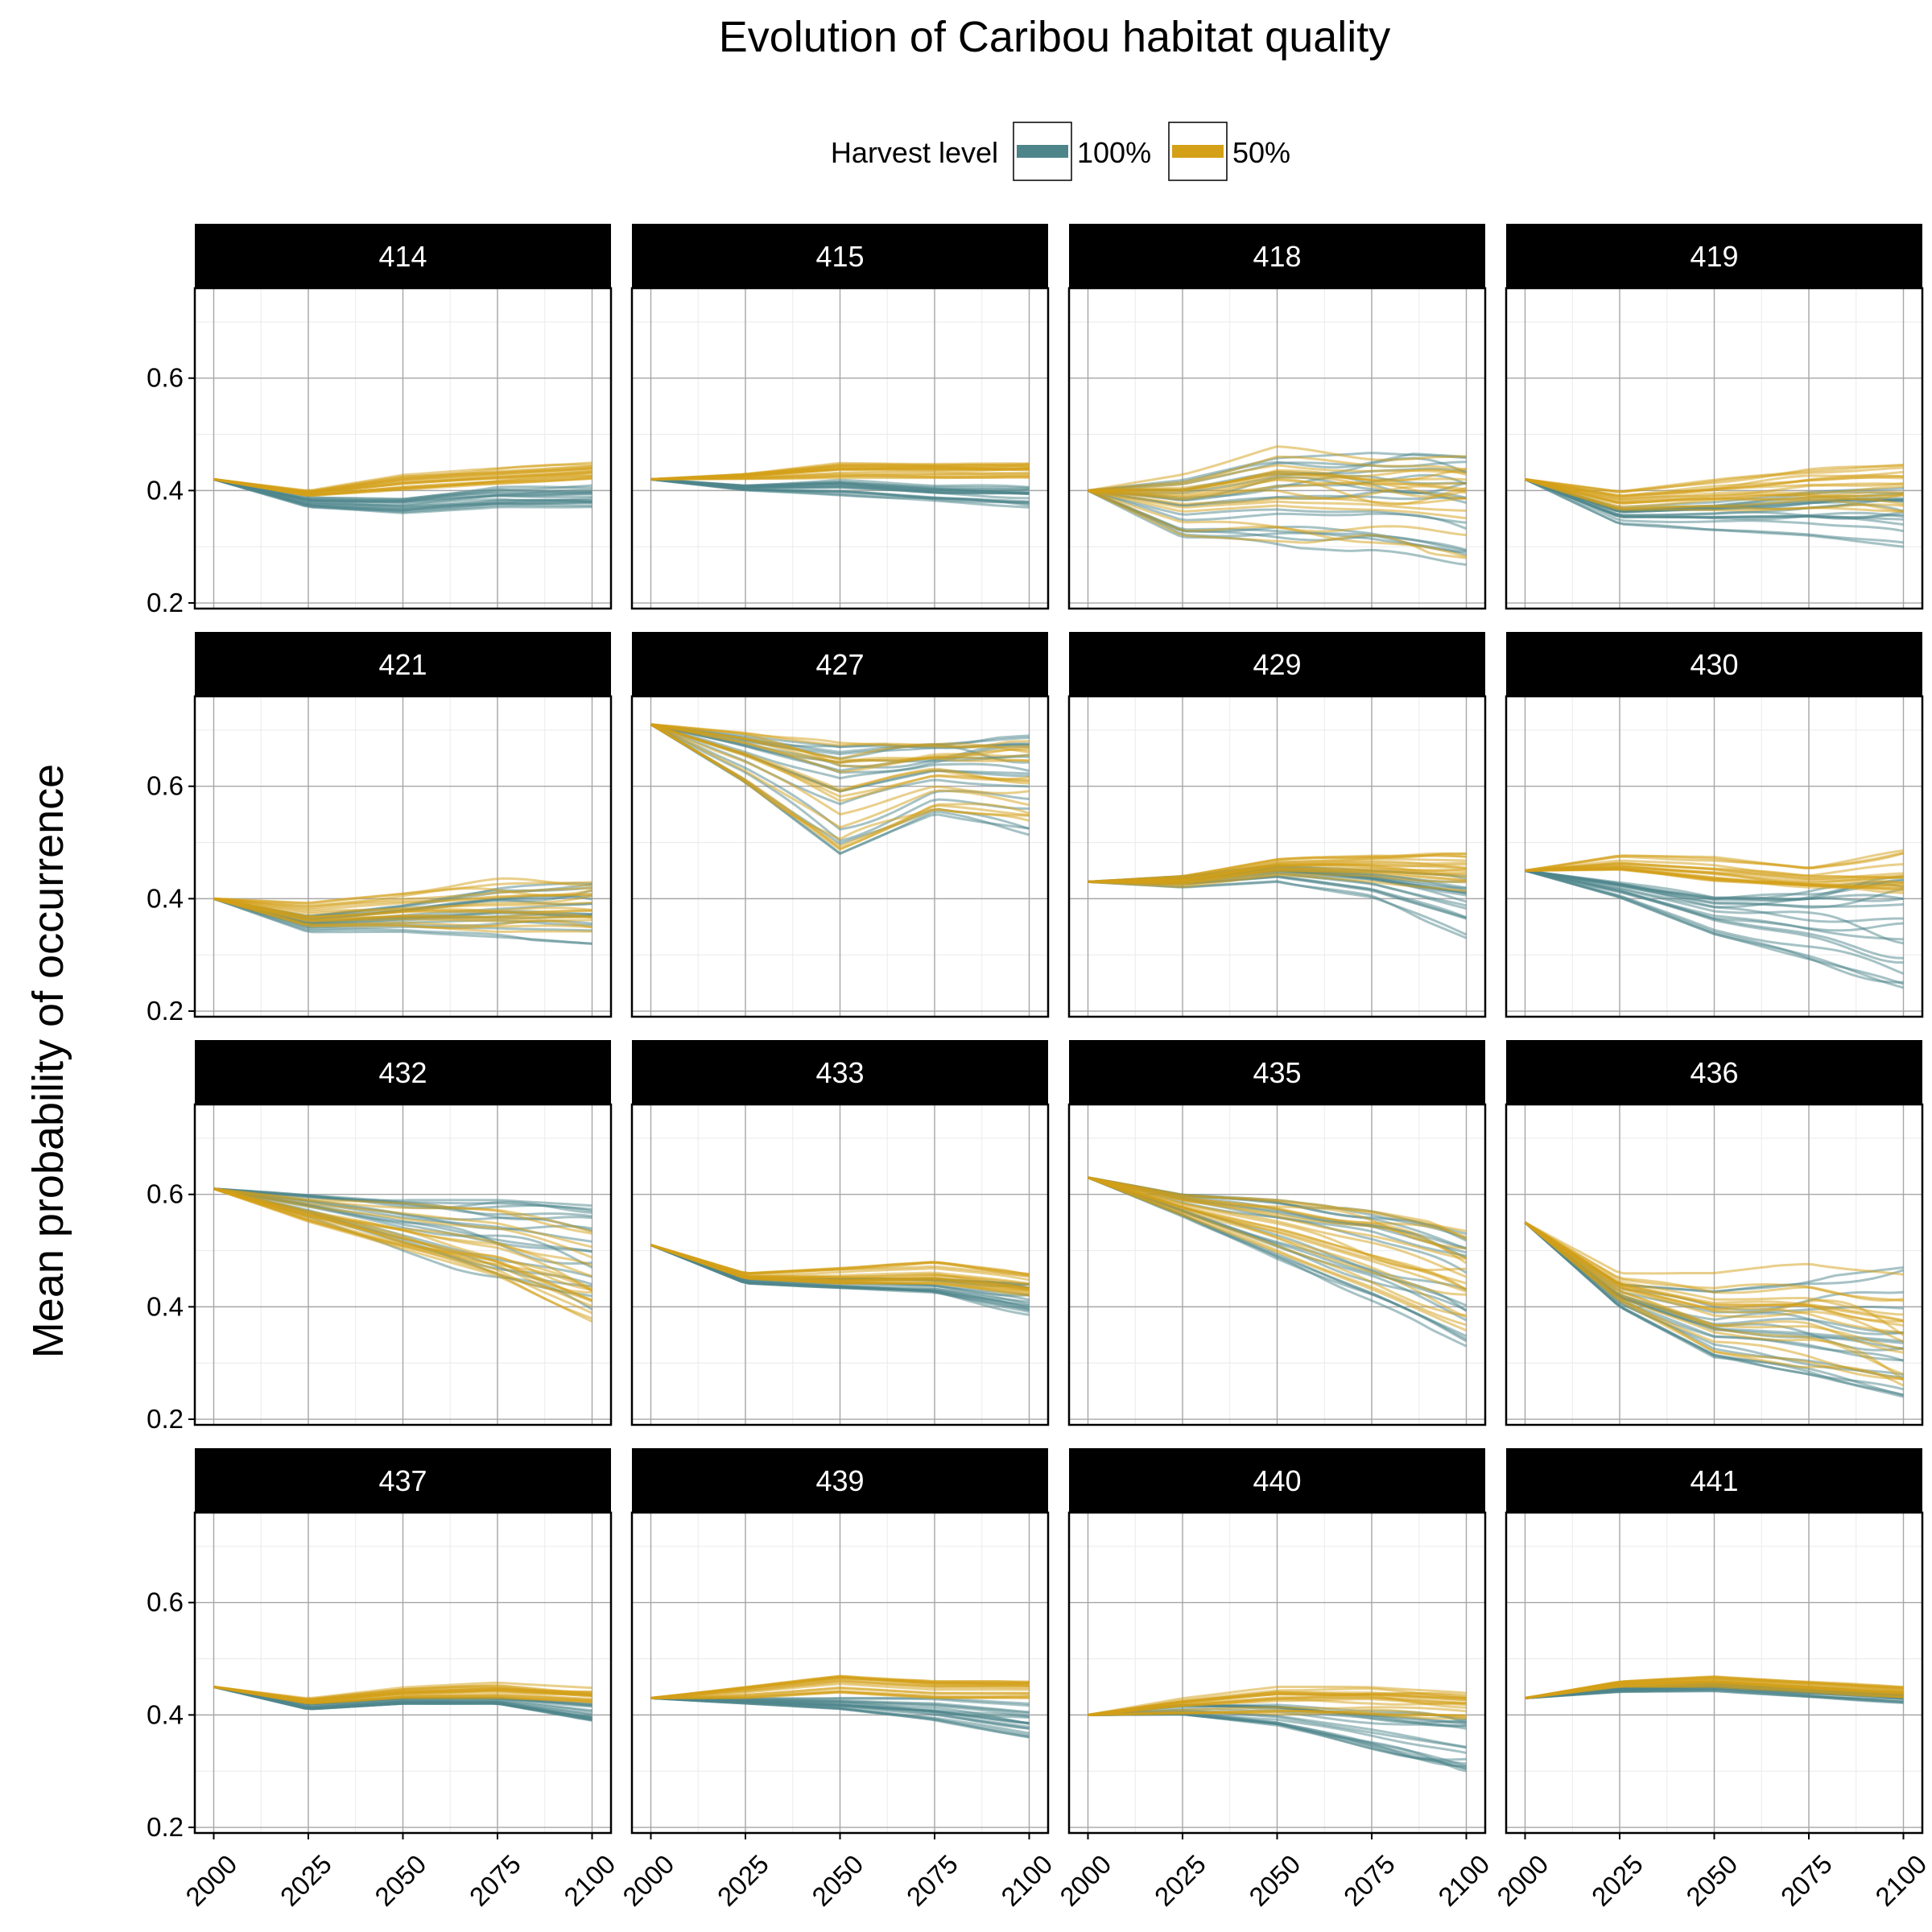 This screenshot has width=1932, height=1932. What do you see at coordinates (1711, 1680) in the screenshot?
I see `facet-panel-441: 441 2000 2025 2050 2075 2100` at bounding box center [1711, 1680].